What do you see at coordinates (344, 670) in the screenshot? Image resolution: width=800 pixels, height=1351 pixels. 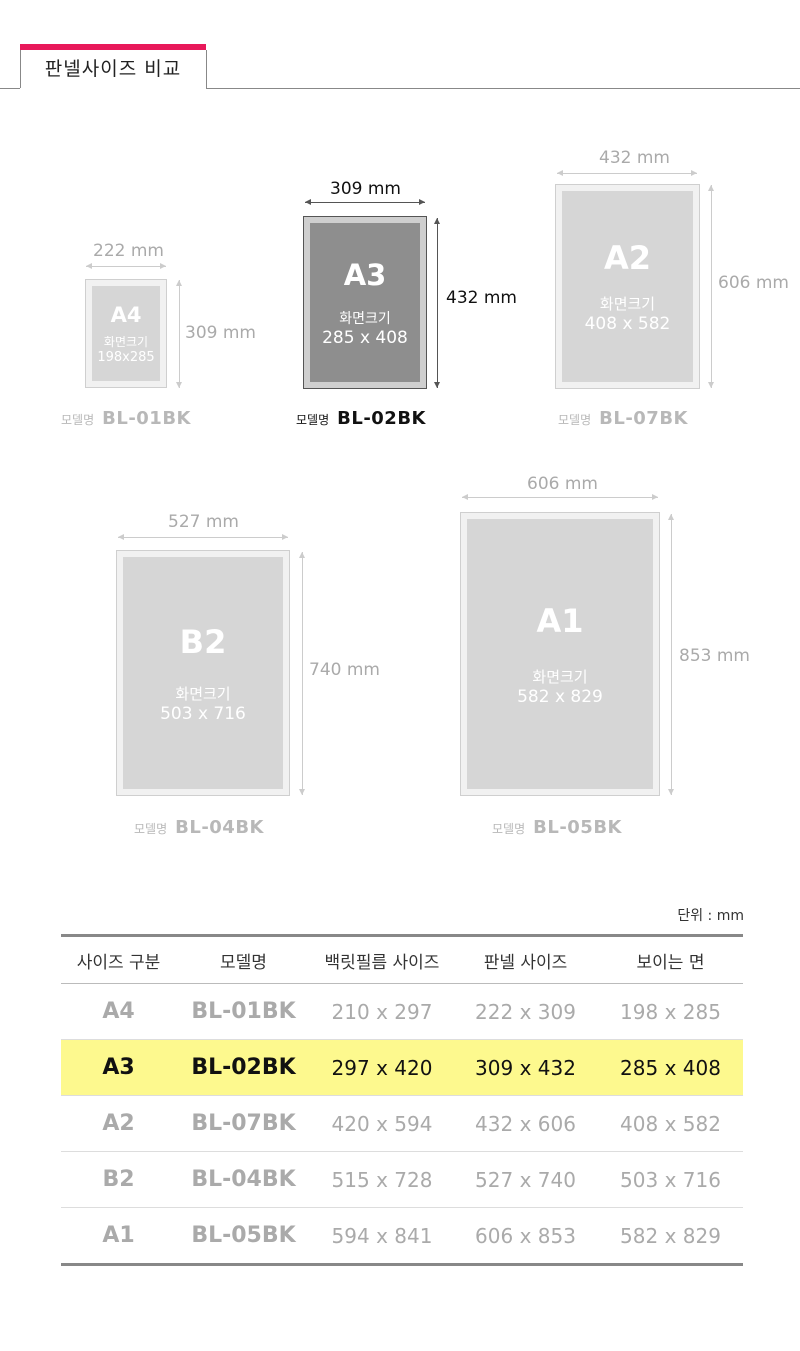 I see `frame-b2-height: 740 mm` at bounding box center [344, 670].